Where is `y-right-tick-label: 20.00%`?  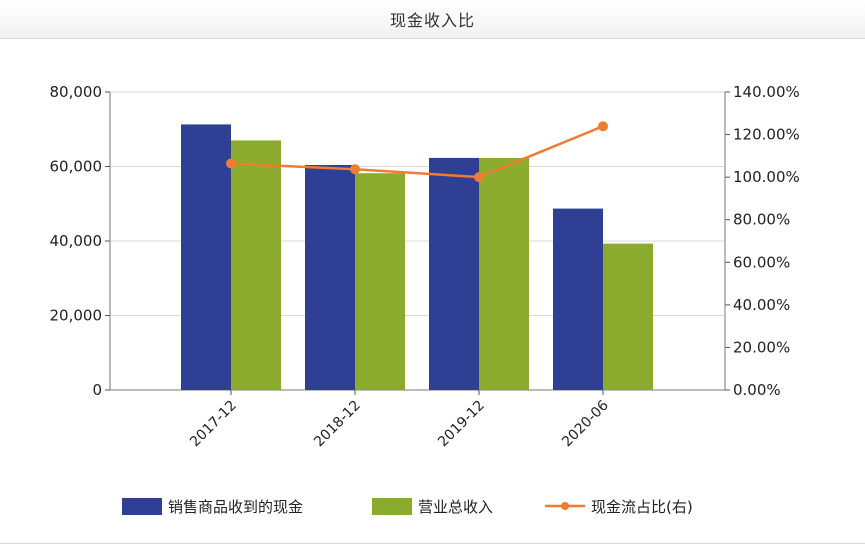
y-right-tick-label: 20.00% is located at coordinates (761, 347).